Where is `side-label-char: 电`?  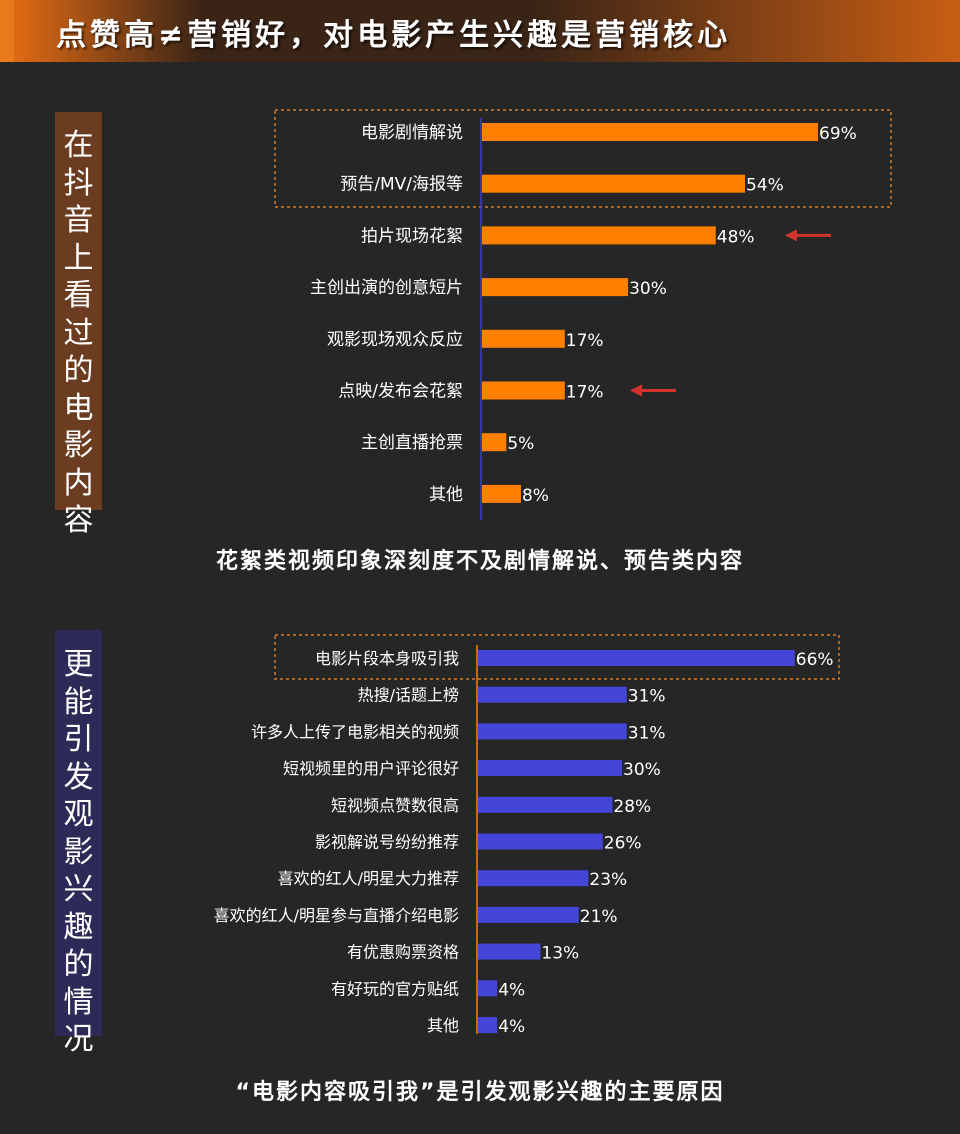
side-label-char: 电 is located at coordinates (78, 408).